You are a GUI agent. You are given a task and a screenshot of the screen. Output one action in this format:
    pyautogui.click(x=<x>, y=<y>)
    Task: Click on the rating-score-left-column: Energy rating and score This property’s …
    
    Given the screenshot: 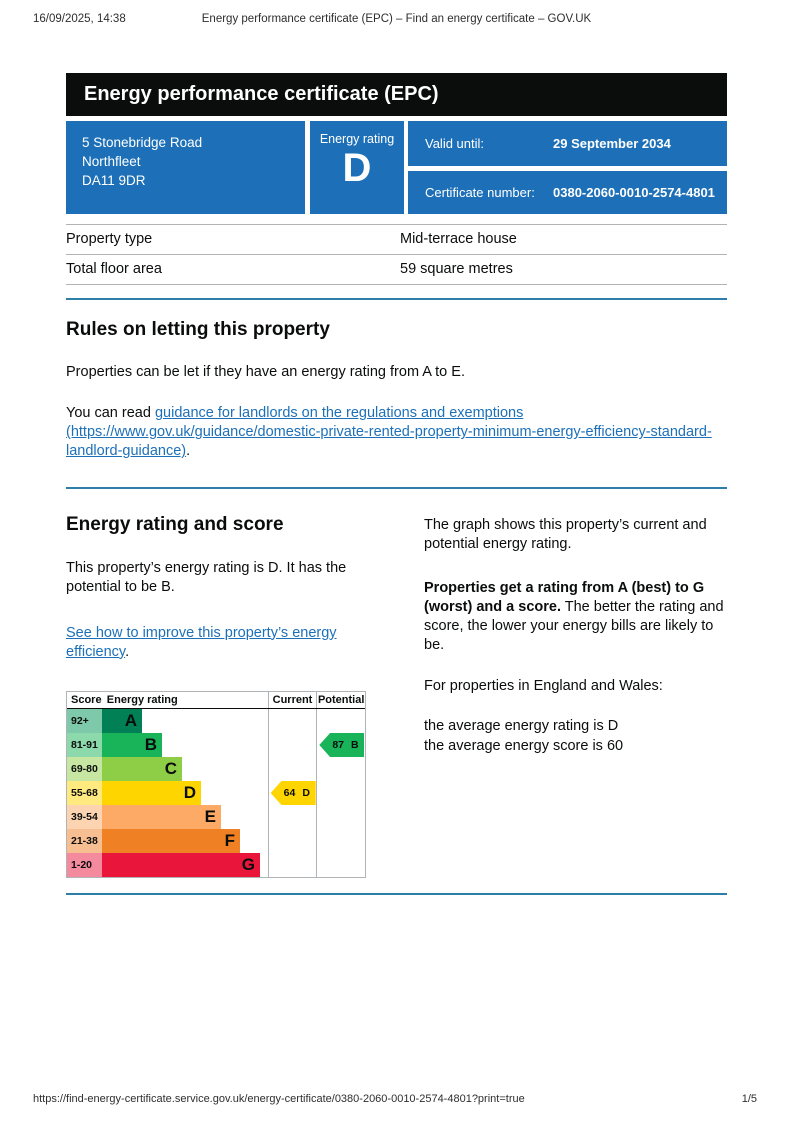 What is the action you would take?
    pyautogui.click(x=216, y=683)
    